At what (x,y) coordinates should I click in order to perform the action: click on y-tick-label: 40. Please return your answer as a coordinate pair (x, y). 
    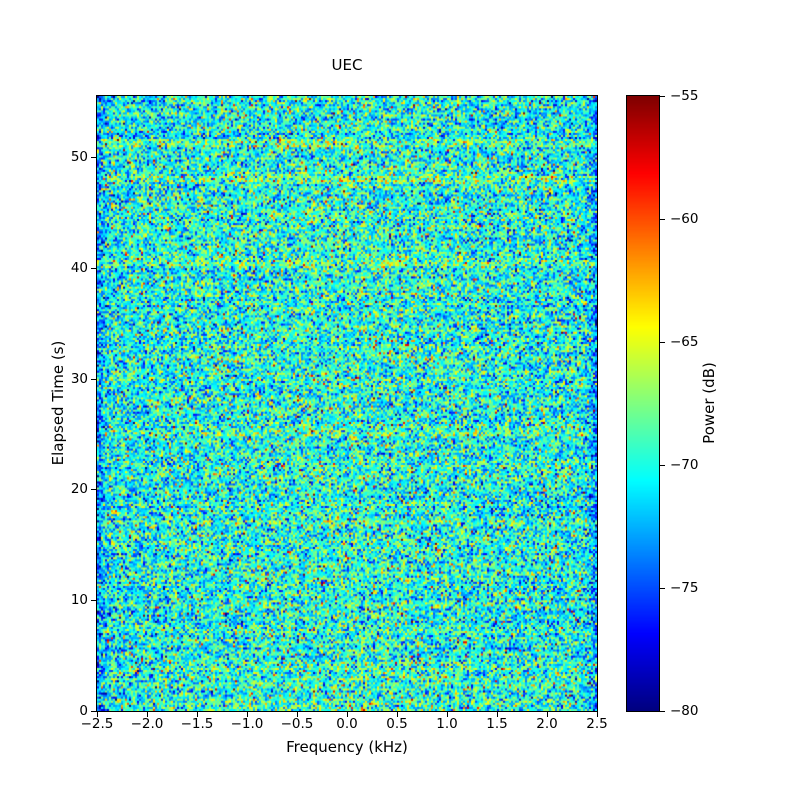
    Looking at the image, I should click on (79, 268).